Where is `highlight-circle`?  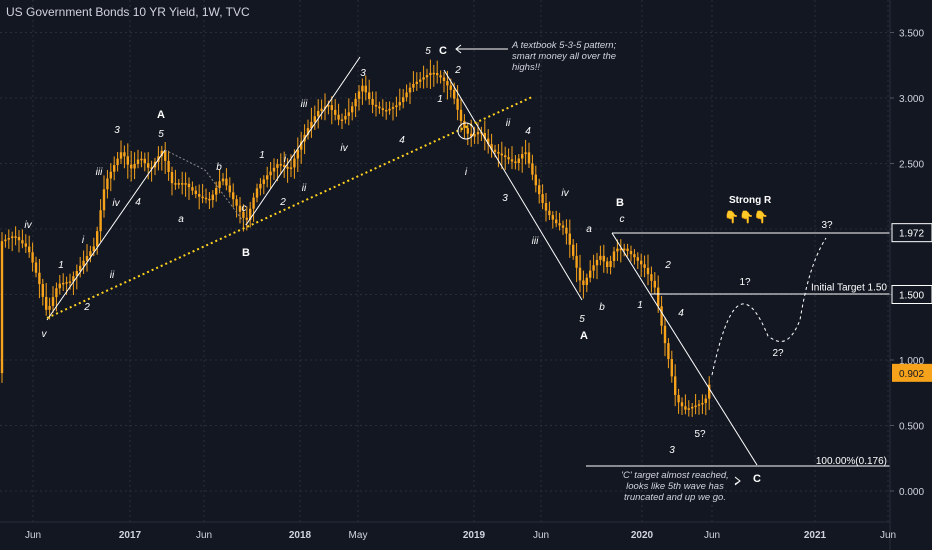 highlight-circle is located at coordinates (466, 131).